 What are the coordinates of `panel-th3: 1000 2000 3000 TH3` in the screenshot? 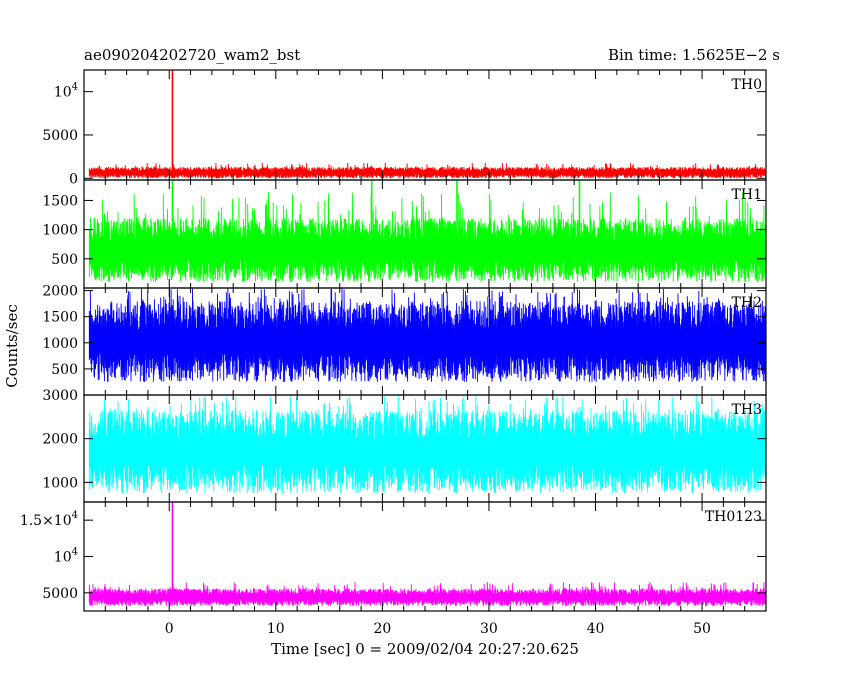 It's located at (404, 445).